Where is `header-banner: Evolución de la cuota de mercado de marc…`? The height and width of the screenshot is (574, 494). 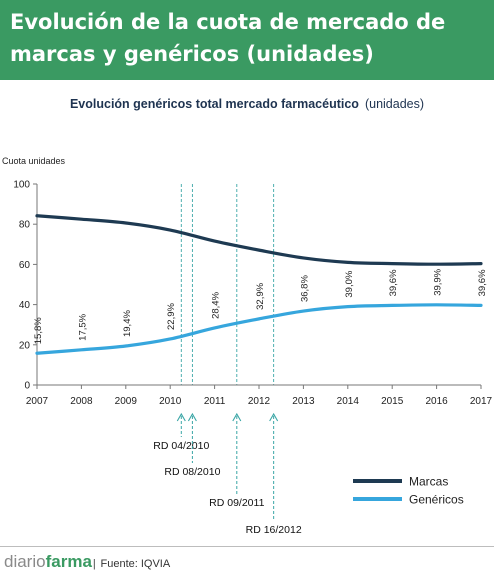 header-banner: Evolución de la cuota de mercado de marc… is located at coordinates (247, 40).